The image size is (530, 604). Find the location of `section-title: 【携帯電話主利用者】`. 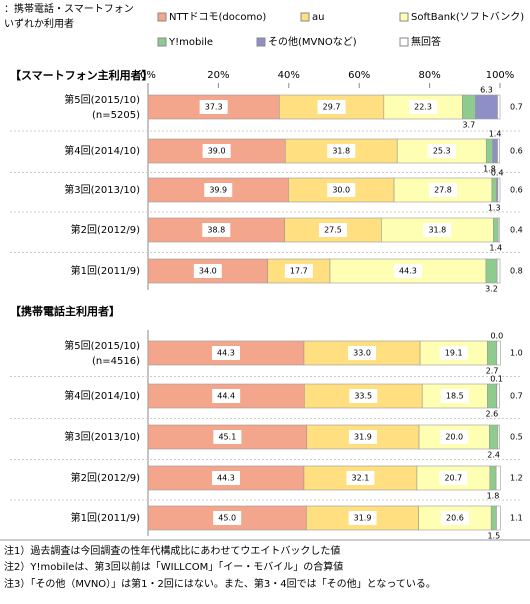

section-title: 【携帯電話主利用者】 is located at coordinates (65, 311).